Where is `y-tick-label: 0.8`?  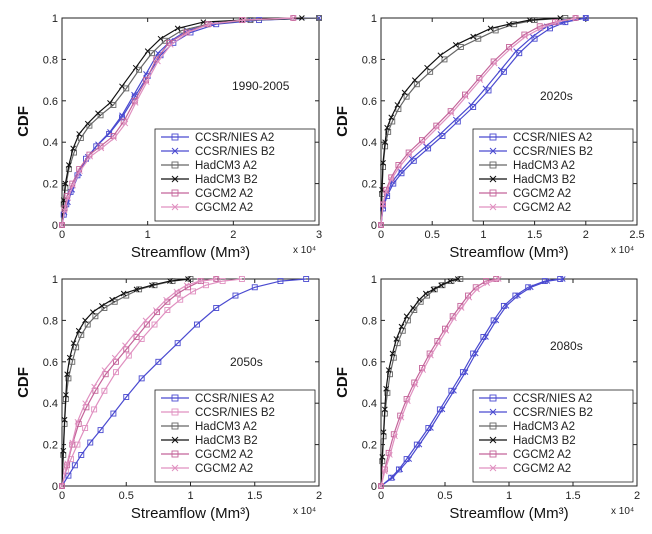
y-tick-label: 0.8 is located at coordinates (50, 321).